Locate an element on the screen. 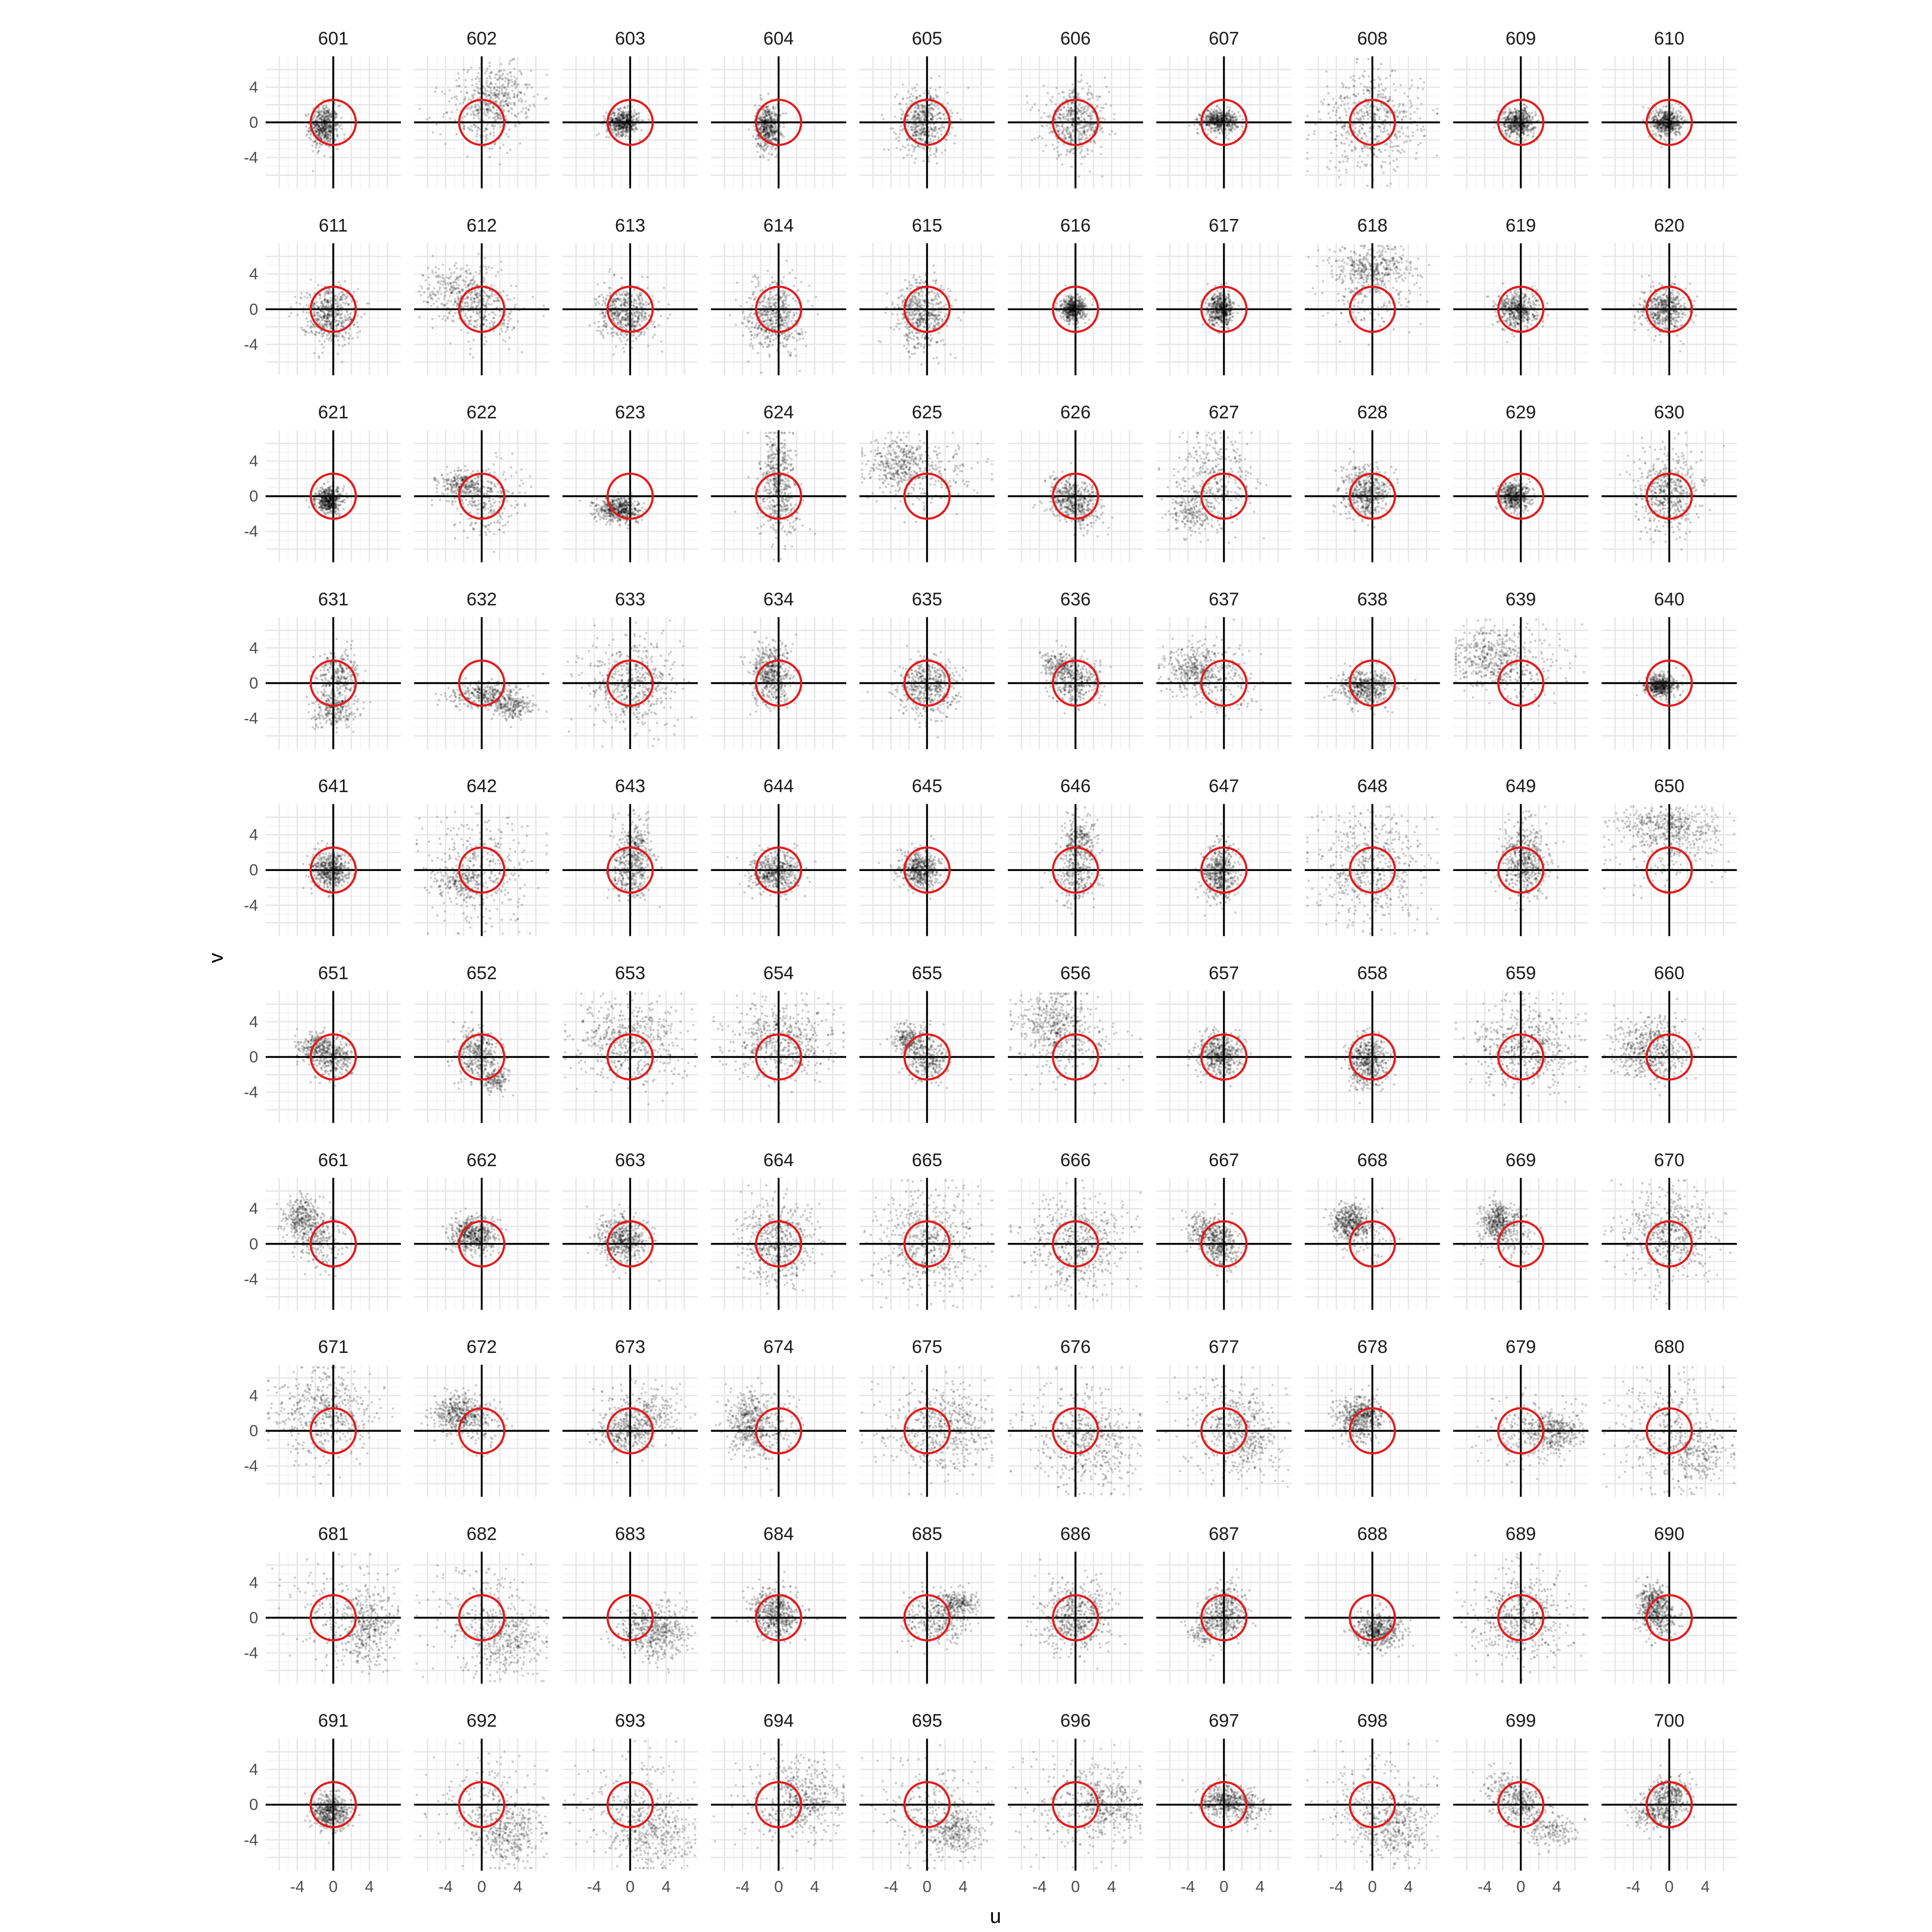 The image size is (1932, 1932). facet-panel: 601 -4 0 4 is located at coordinates (322, 108).